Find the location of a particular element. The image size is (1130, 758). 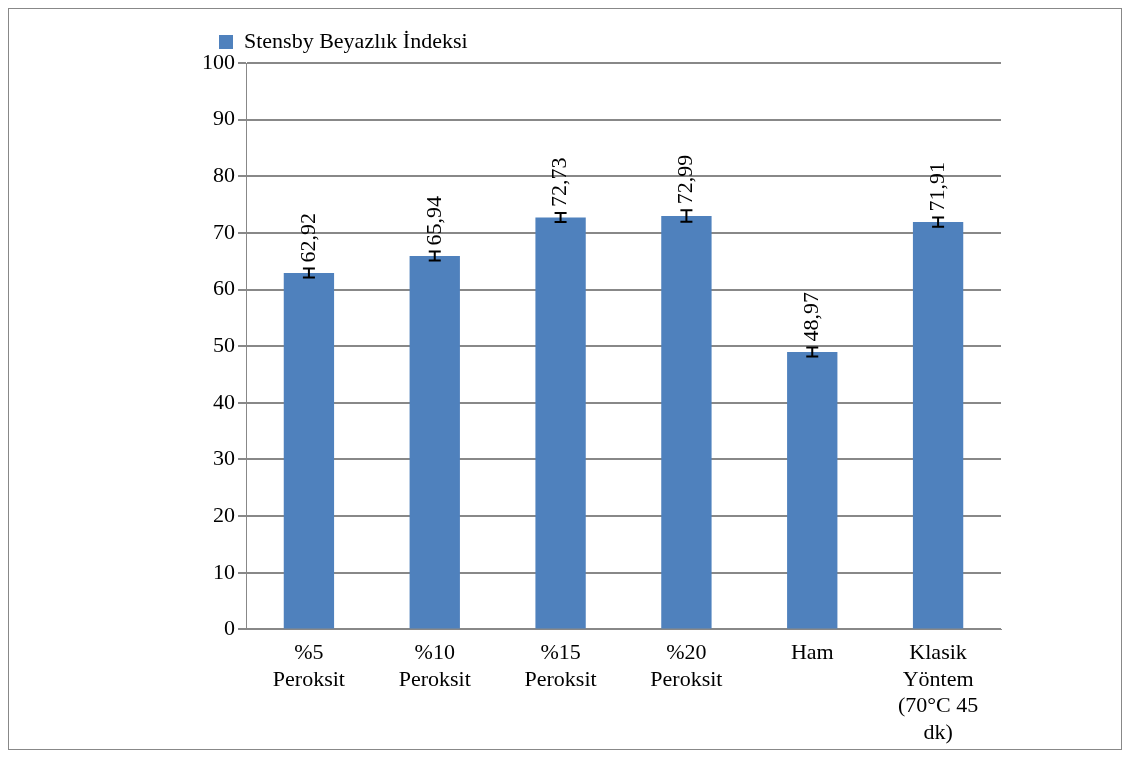

y-tick-label: 60 is located at coordinates (224, 288).